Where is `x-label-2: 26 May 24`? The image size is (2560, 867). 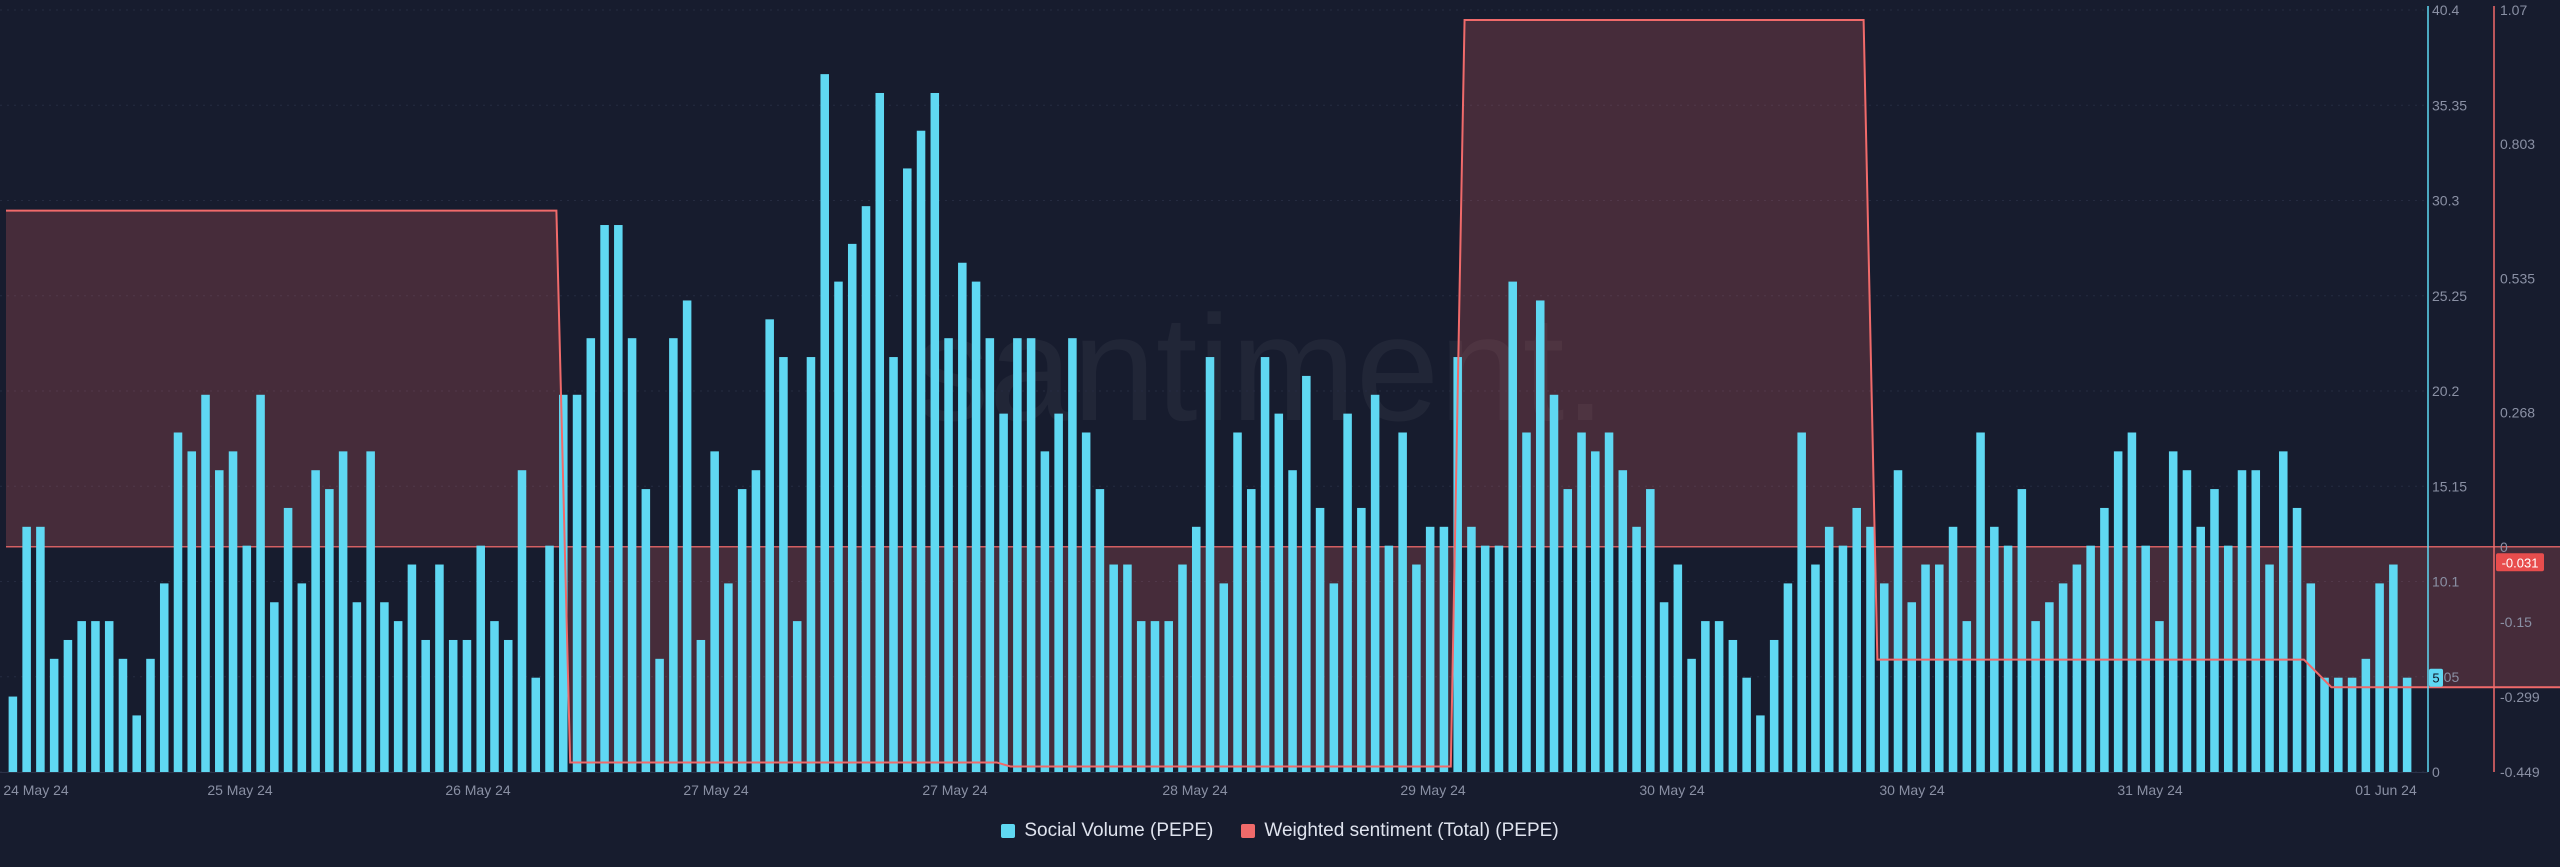 x-label-2: 26 May 24 is located at coordinates (478, 790).